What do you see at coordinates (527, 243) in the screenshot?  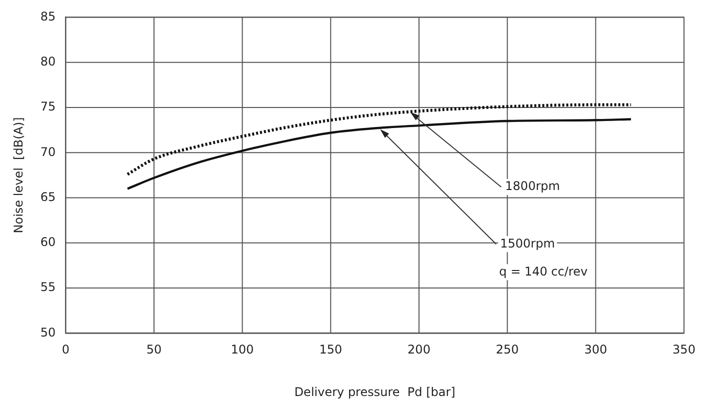 I see `annotation: 1500rpm` at bounding box center [527, 243].